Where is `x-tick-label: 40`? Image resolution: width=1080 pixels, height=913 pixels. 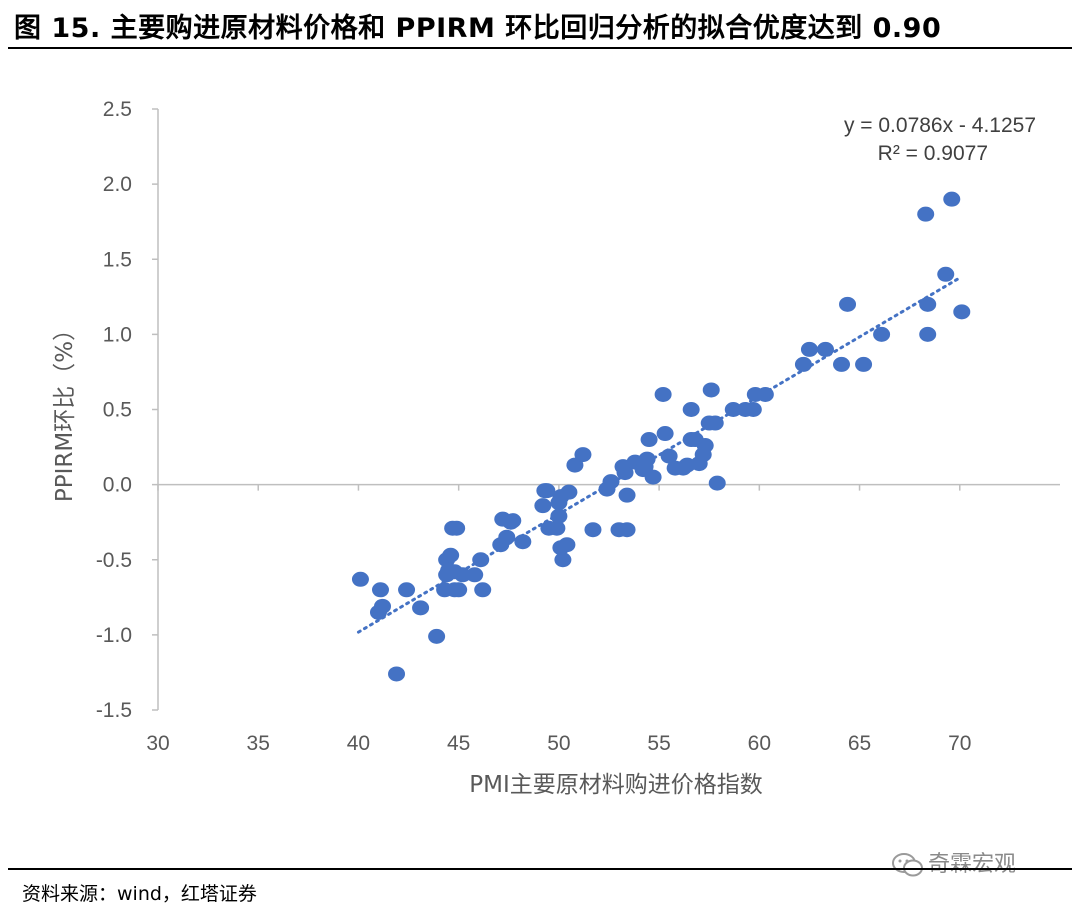
x-tick-label: 40 is located at coordinates (358, 743).